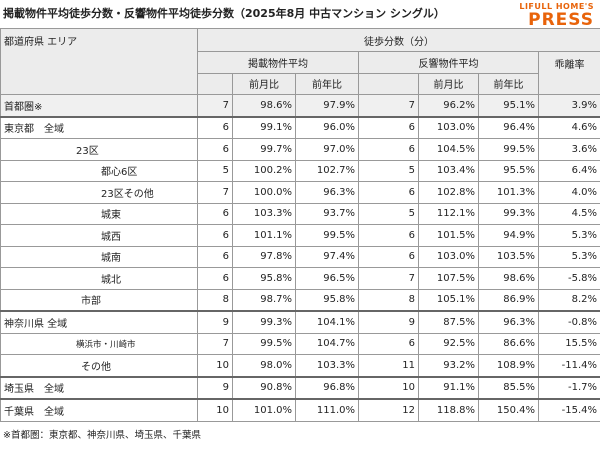  What do you see at coordinates (508, 127) in the screenshot?
I see `value-cell: 96.4%` at bounding box center [508, 127].